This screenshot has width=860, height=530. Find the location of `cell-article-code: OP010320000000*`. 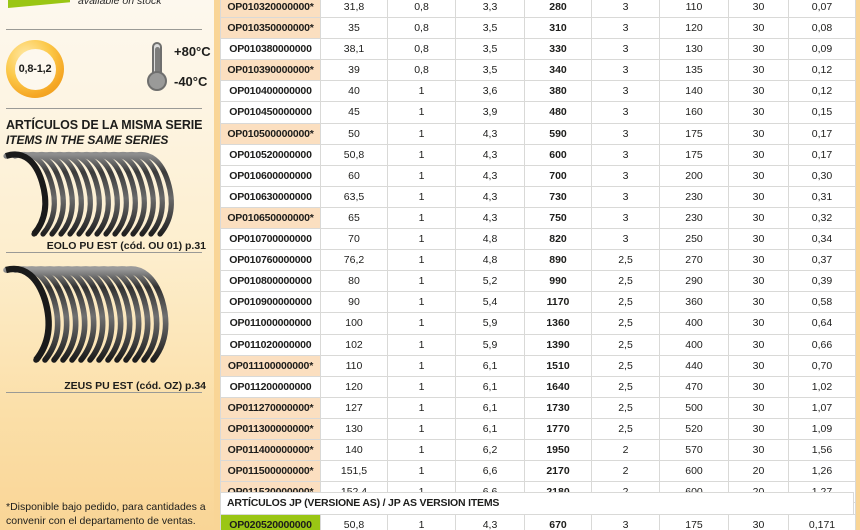

cell-article-code: OP010320000000* is located at coordinates (270, 9).